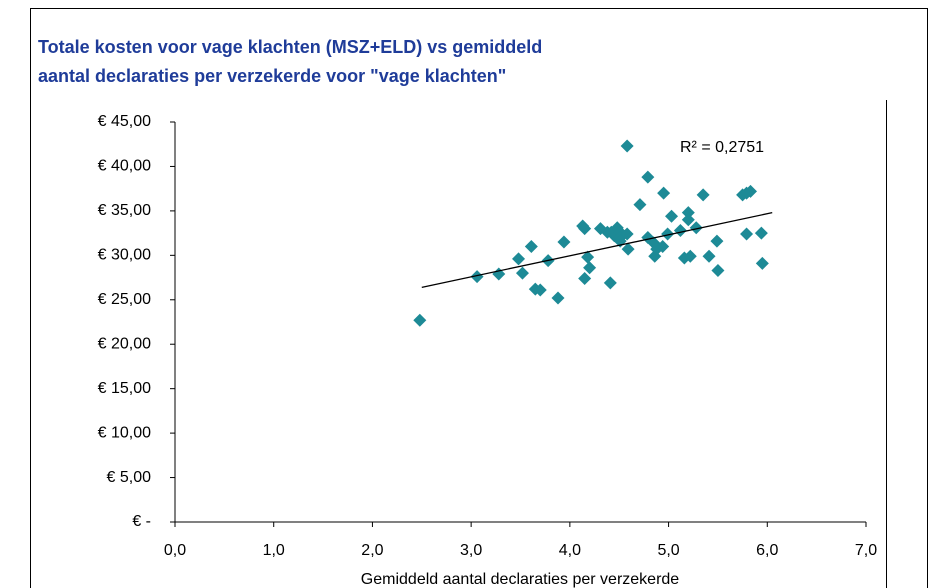  What do you see at coordinates (129, 477) in the screenshot?
I see `y-tick-label: € 5,00` at bounding box center [129, 477].